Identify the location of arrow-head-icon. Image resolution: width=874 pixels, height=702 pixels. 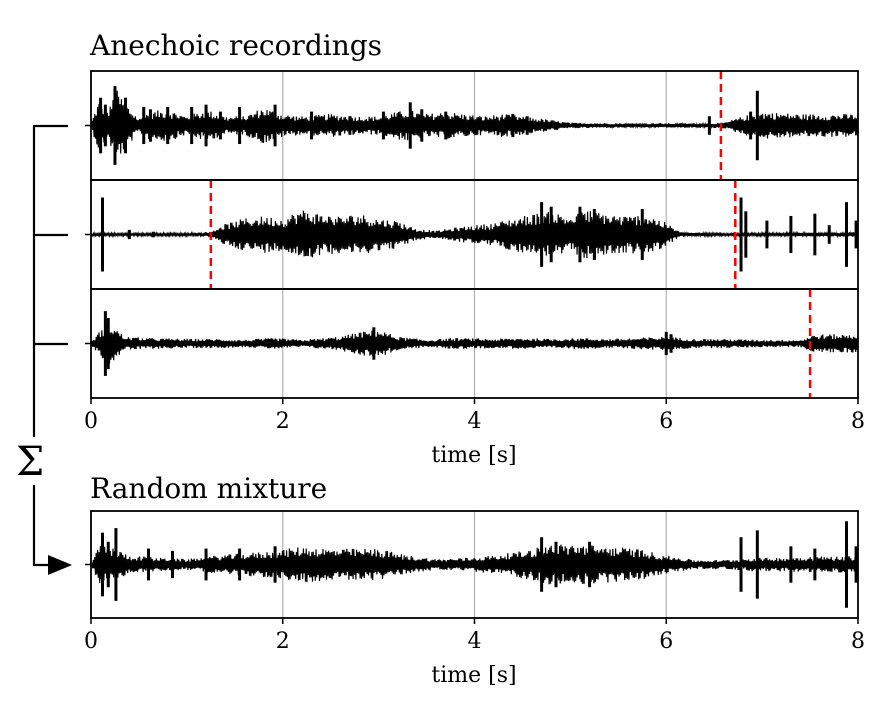
(60, 565).